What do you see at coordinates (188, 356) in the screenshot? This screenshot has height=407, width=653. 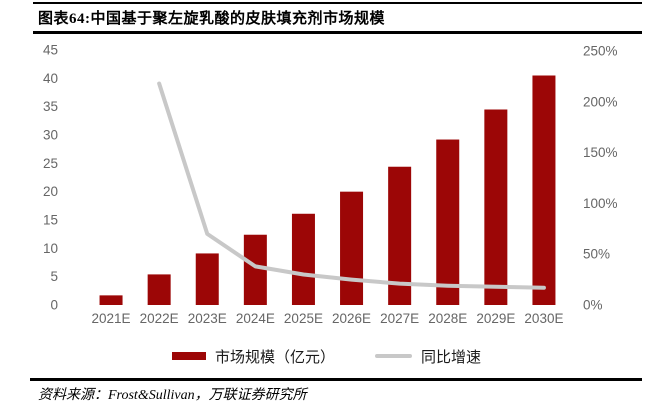 I see `legend-bar-swatch` at bounding box center [188, 356].